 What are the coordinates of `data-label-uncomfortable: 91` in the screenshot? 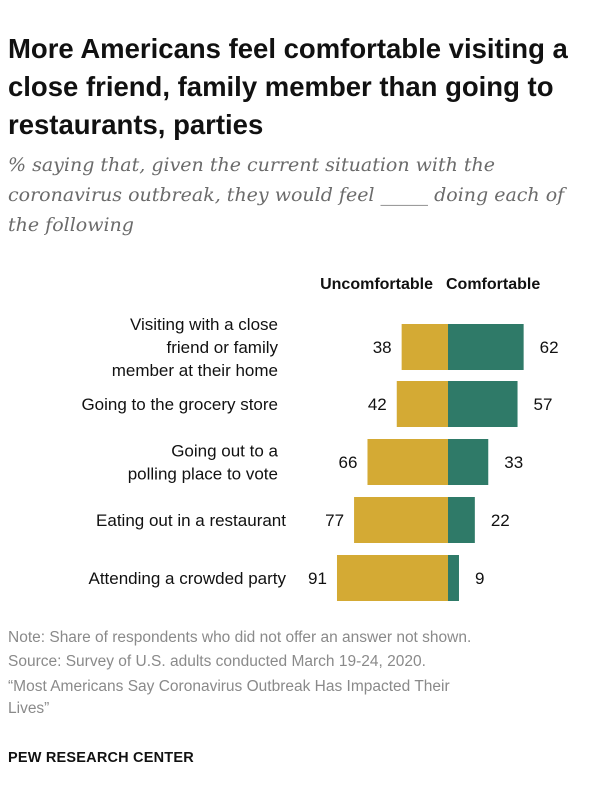 It's located at (317, 578).